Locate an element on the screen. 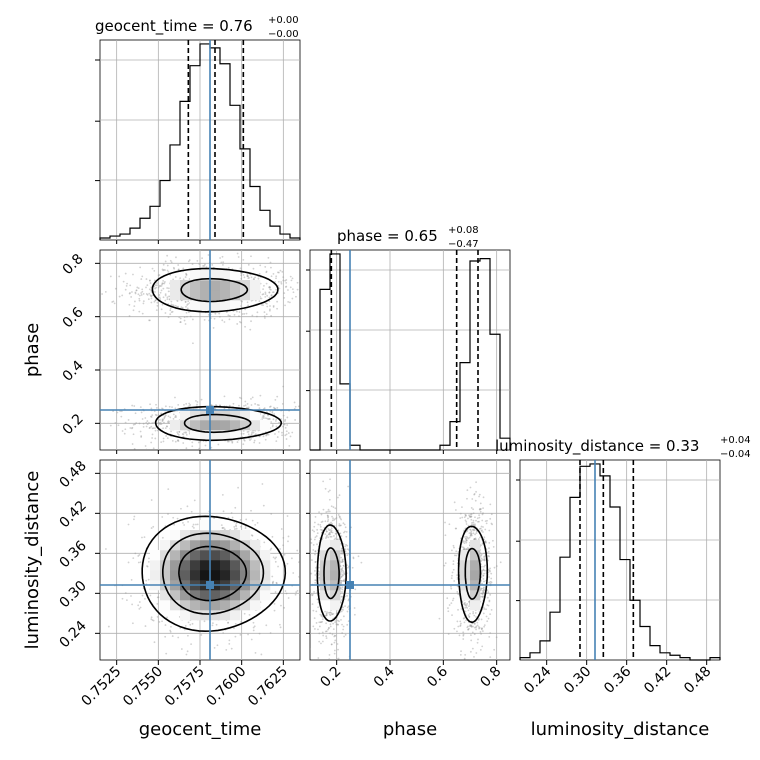 The height and width of the screenshot is (760, 760). x-tick-label-luminosity_distance: 0.36 is located at coordinates (617, 679).